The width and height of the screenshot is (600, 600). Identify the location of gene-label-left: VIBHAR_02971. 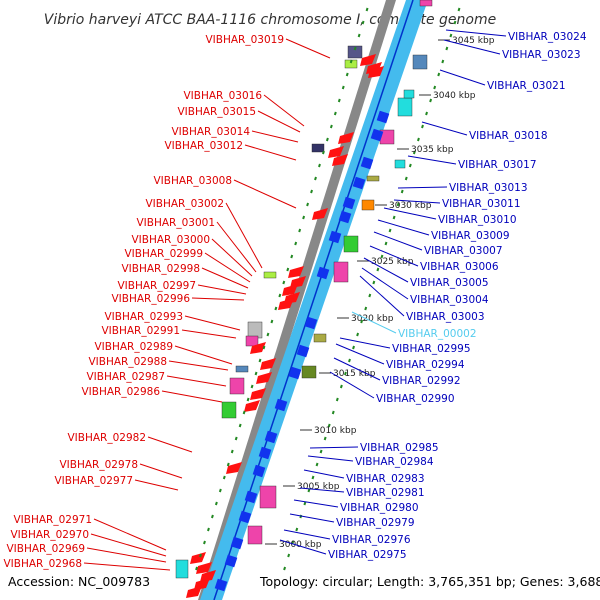
(52, 520).